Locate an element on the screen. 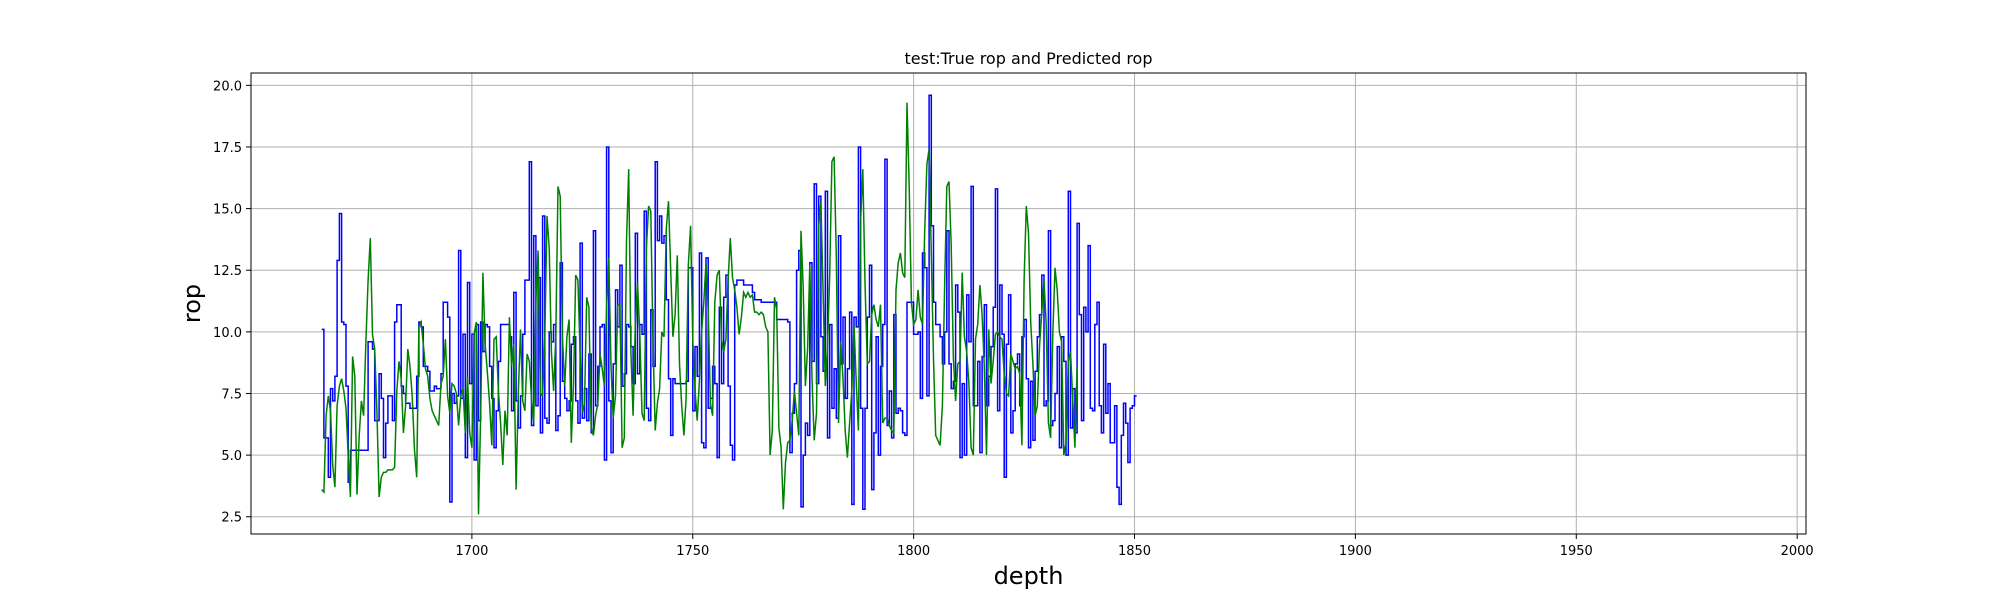 This screenshot has height=600, width=2000. x-tick-label: 1750 is located at coordinates (692, 551).